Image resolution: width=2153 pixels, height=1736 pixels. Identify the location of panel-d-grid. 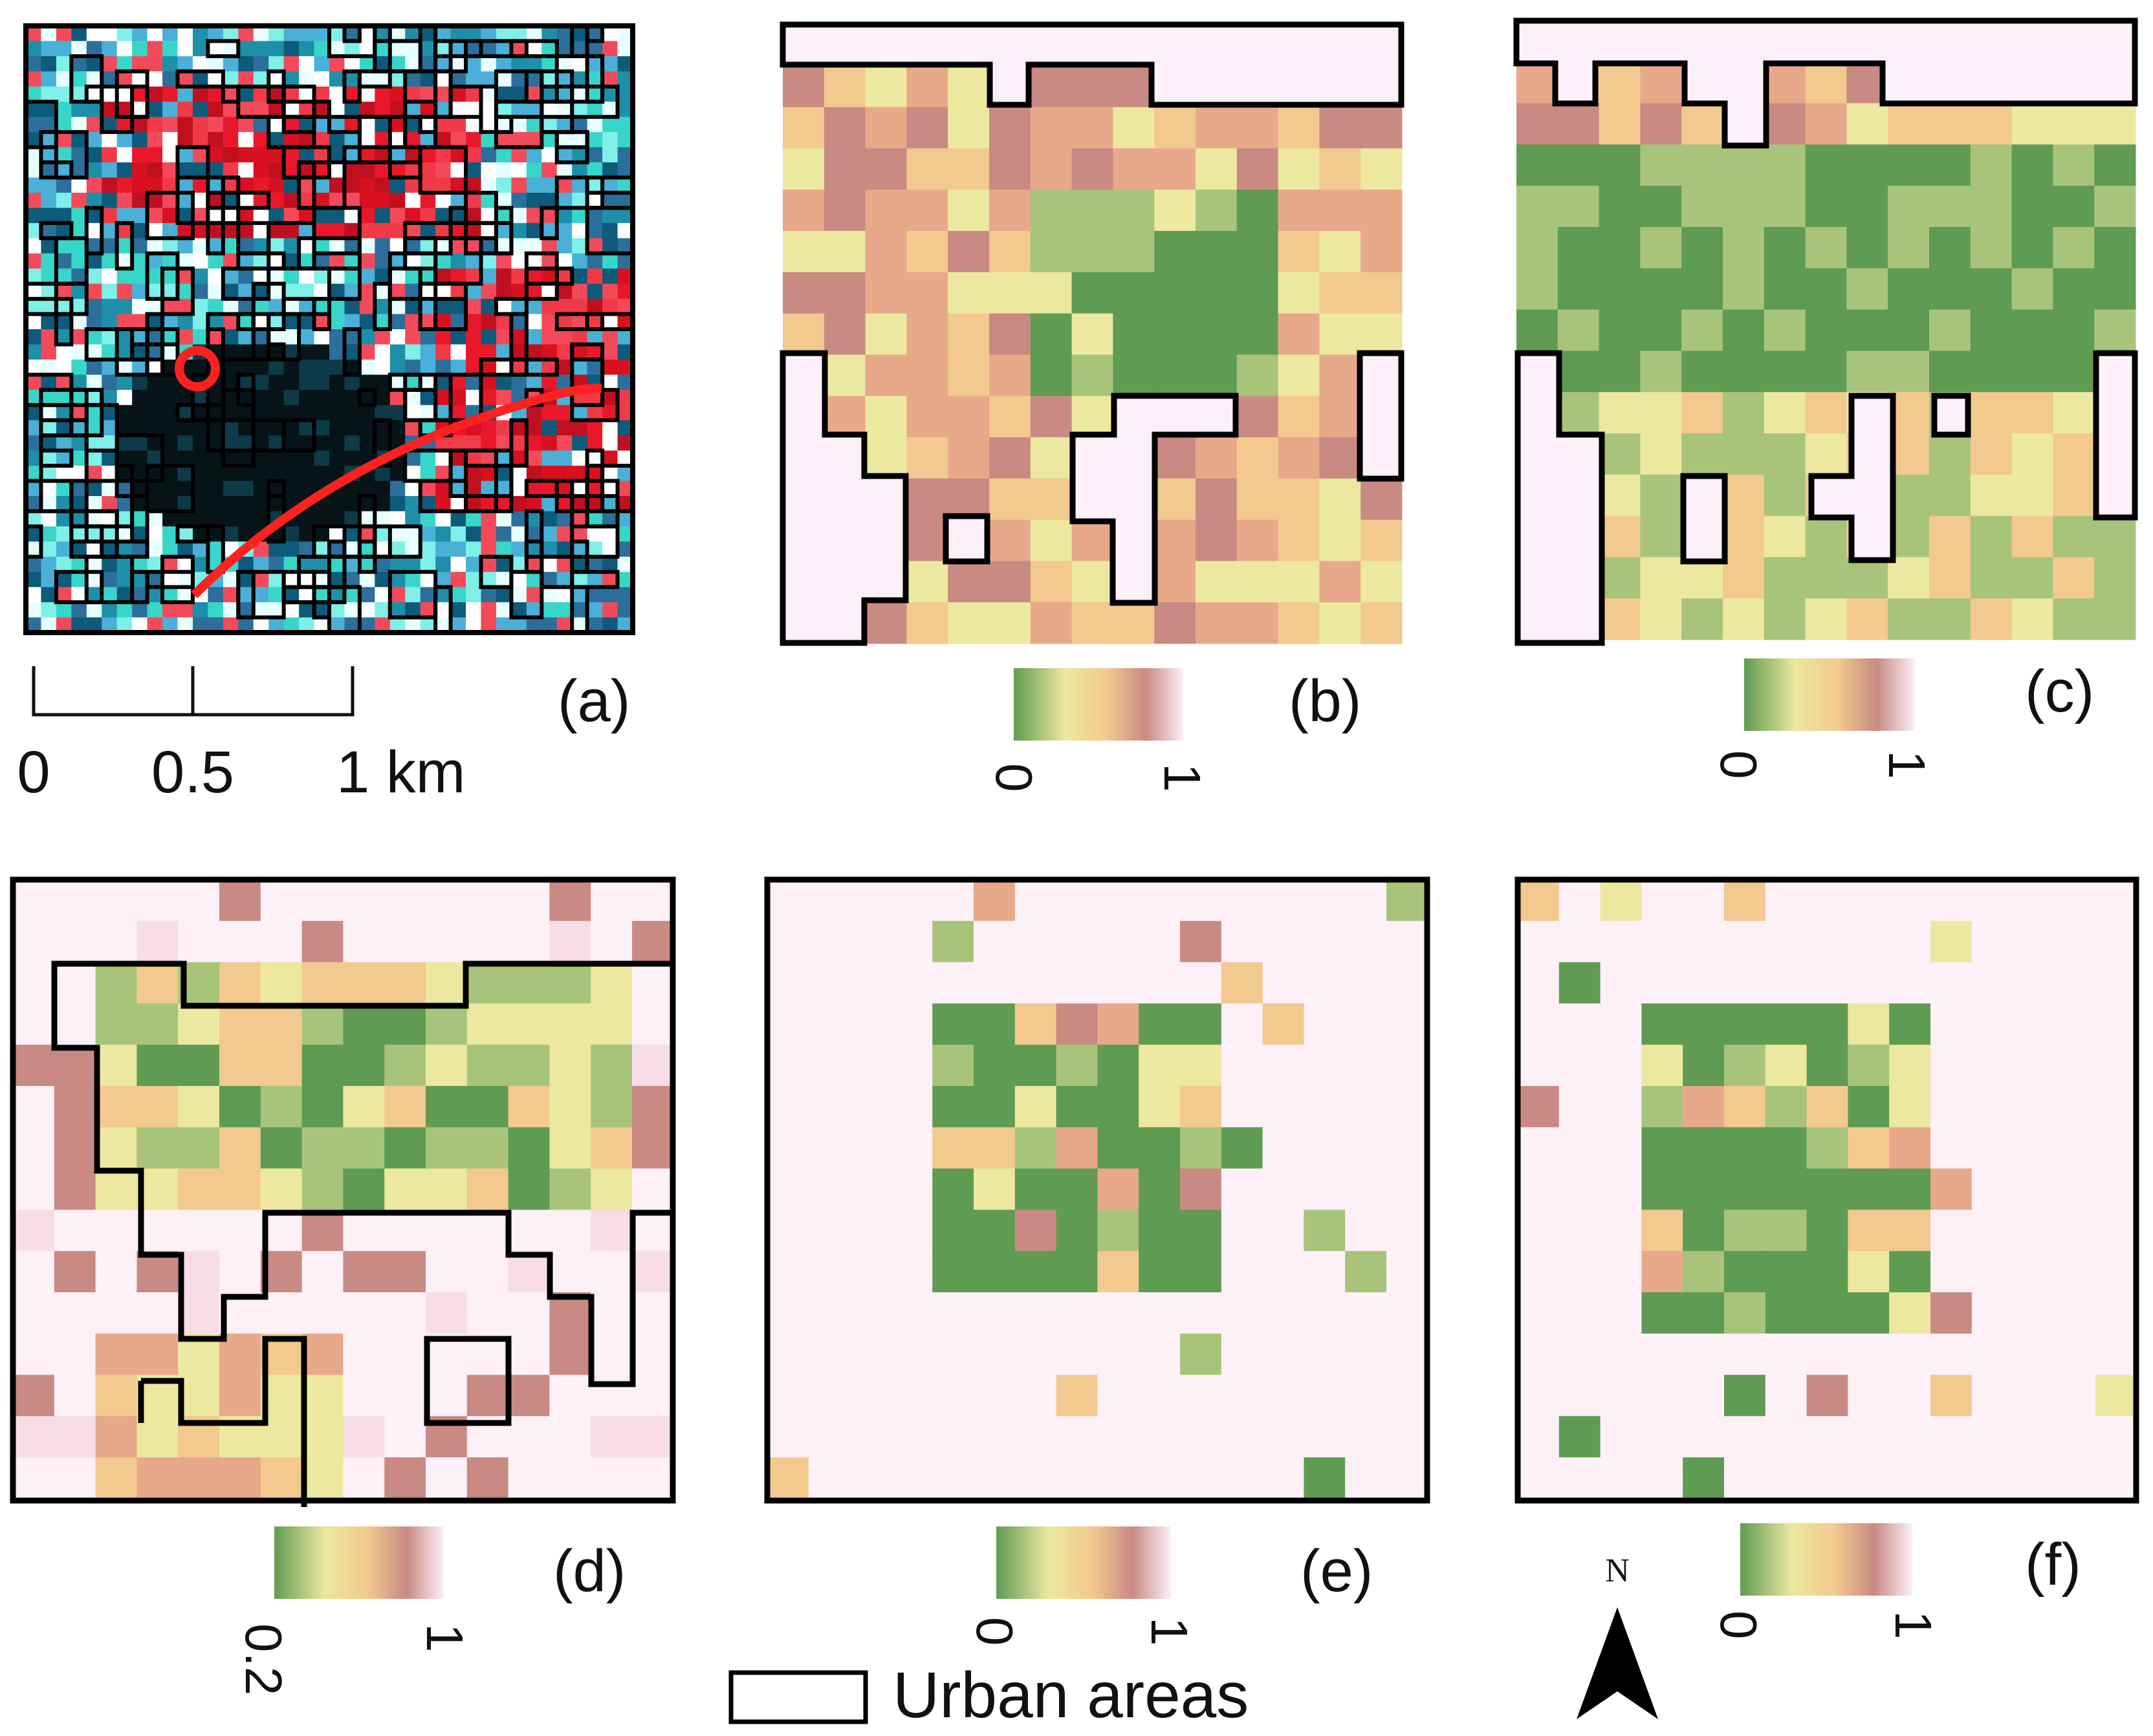
(343, 1189).